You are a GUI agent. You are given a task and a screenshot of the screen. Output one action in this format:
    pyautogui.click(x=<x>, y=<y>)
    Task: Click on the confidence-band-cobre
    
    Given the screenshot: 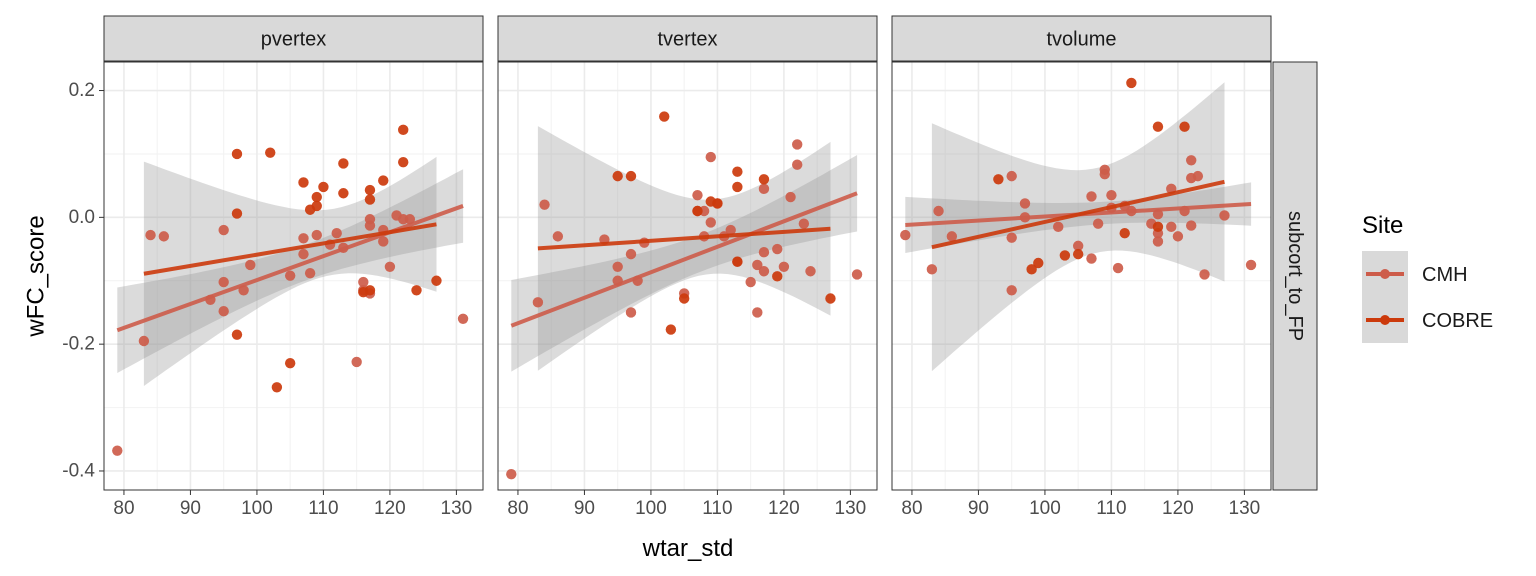 What is the action you would take?
    pyautogui.click(x=1078, y=227)
    